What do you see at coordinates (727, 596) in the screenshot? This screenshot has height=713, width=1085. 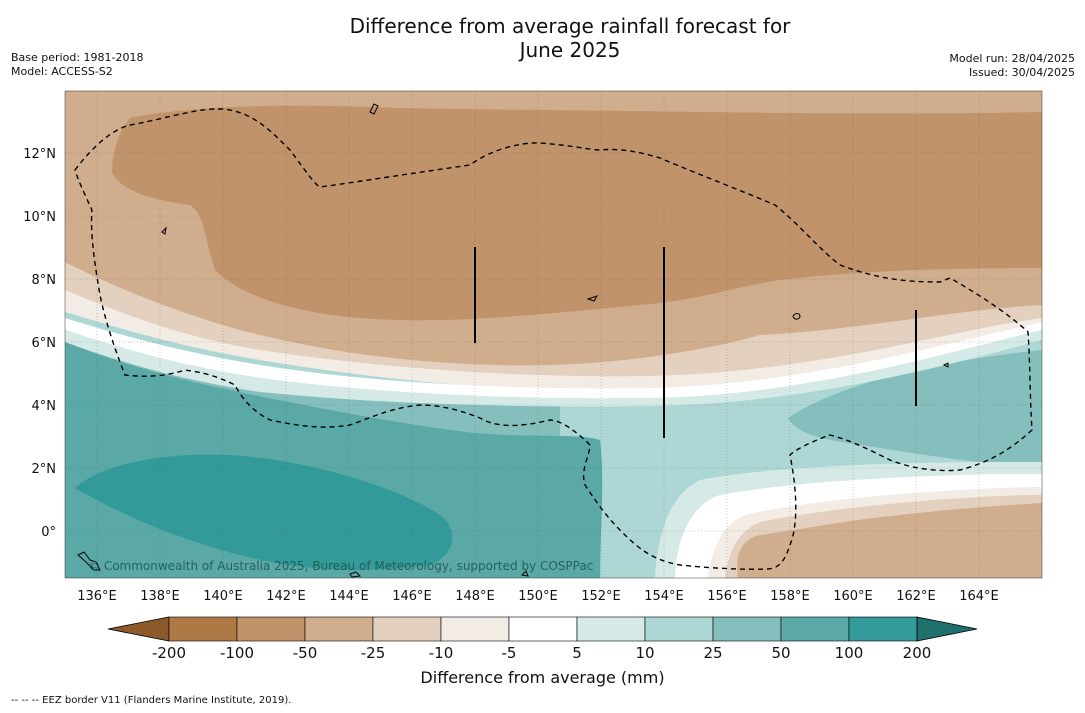 I see `lon-label: 156°E` at bounding box center [727, 596].